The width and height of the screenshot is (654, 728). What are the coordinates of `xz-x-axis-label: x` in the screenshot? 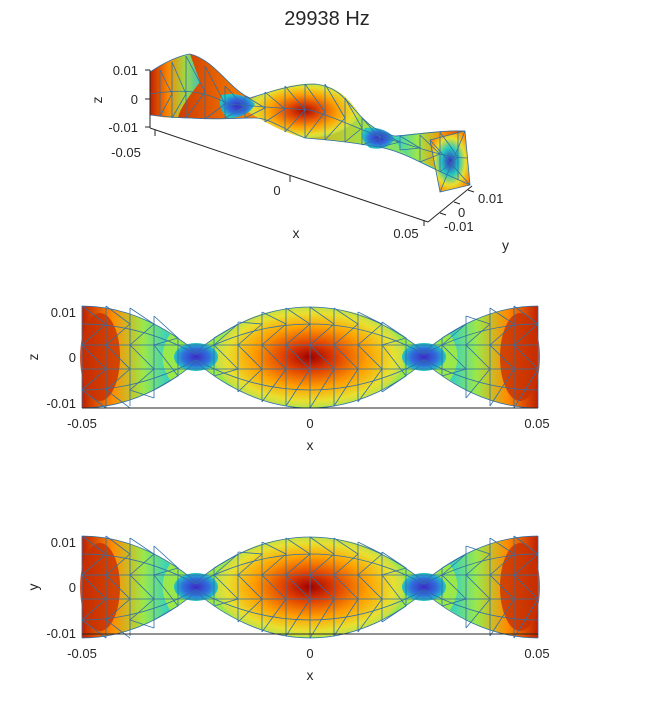 It's located at (310, 445).